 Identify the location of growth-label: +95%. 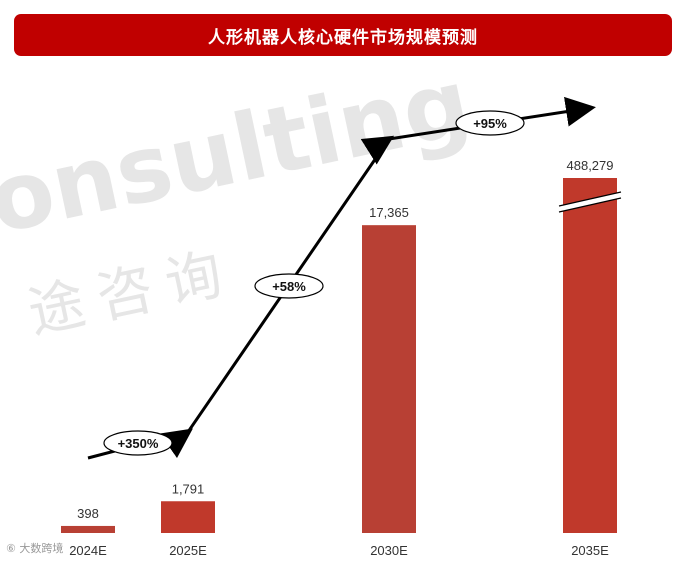
(490, 123).